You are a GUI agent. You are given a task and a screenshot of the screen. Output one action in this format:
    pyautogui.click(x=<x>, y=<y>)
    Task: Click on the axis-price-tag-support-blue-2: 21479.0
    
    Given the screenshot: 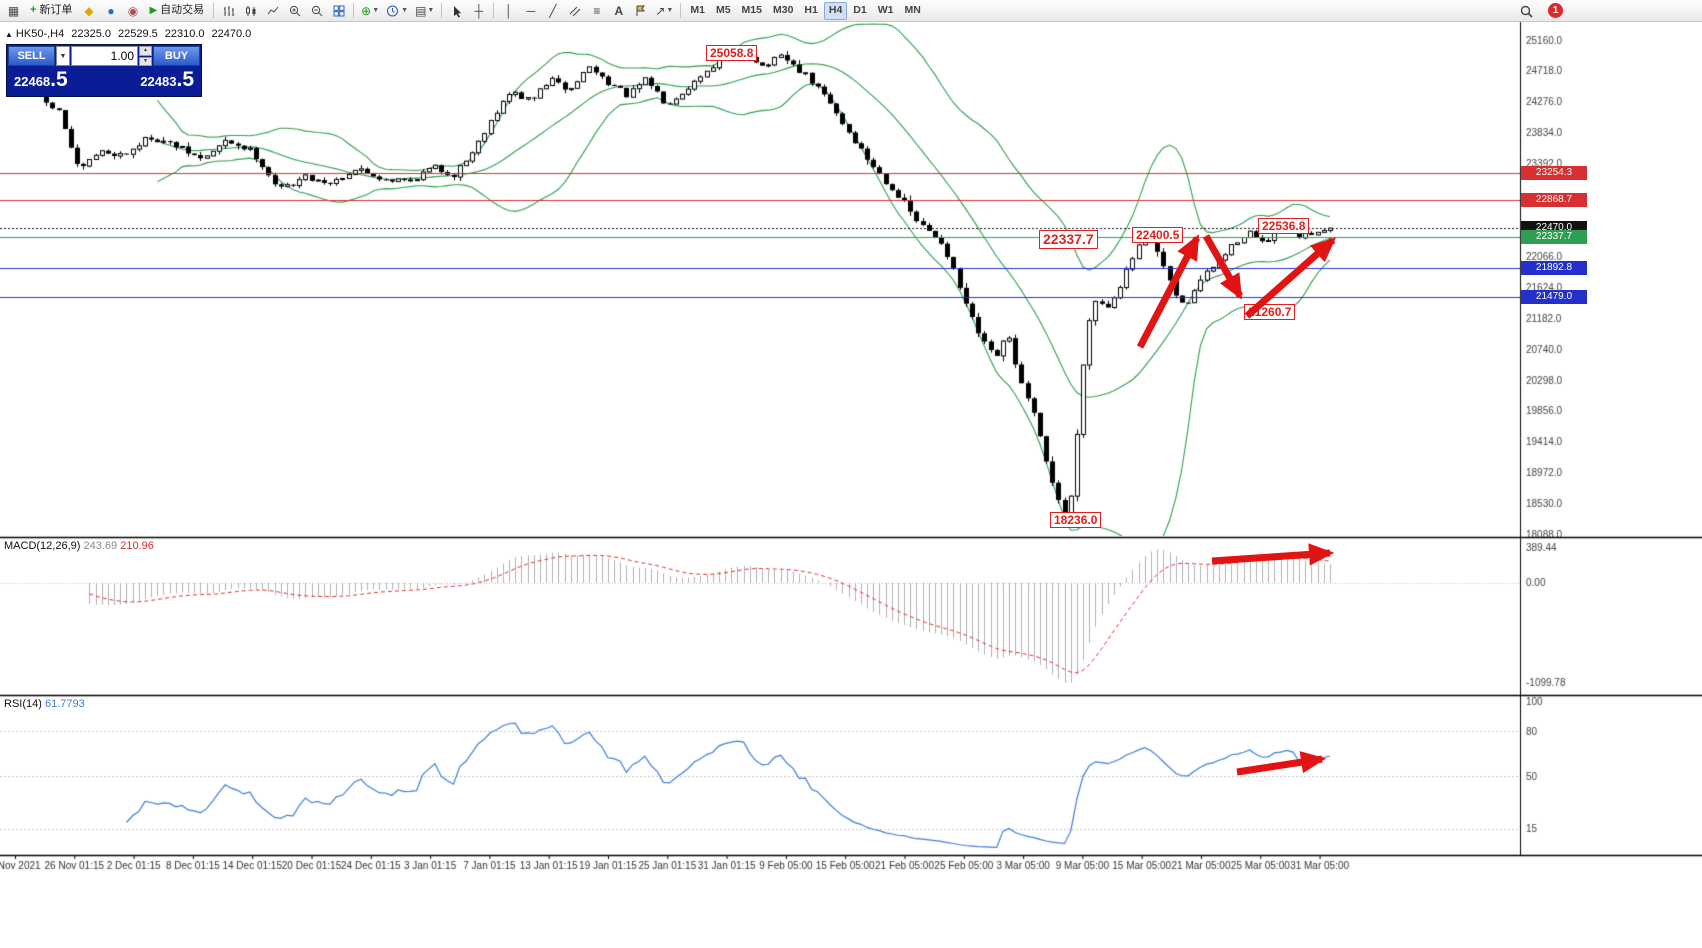 What is the action you would take?
    pyautogui.click(x=1554, y=297)
    